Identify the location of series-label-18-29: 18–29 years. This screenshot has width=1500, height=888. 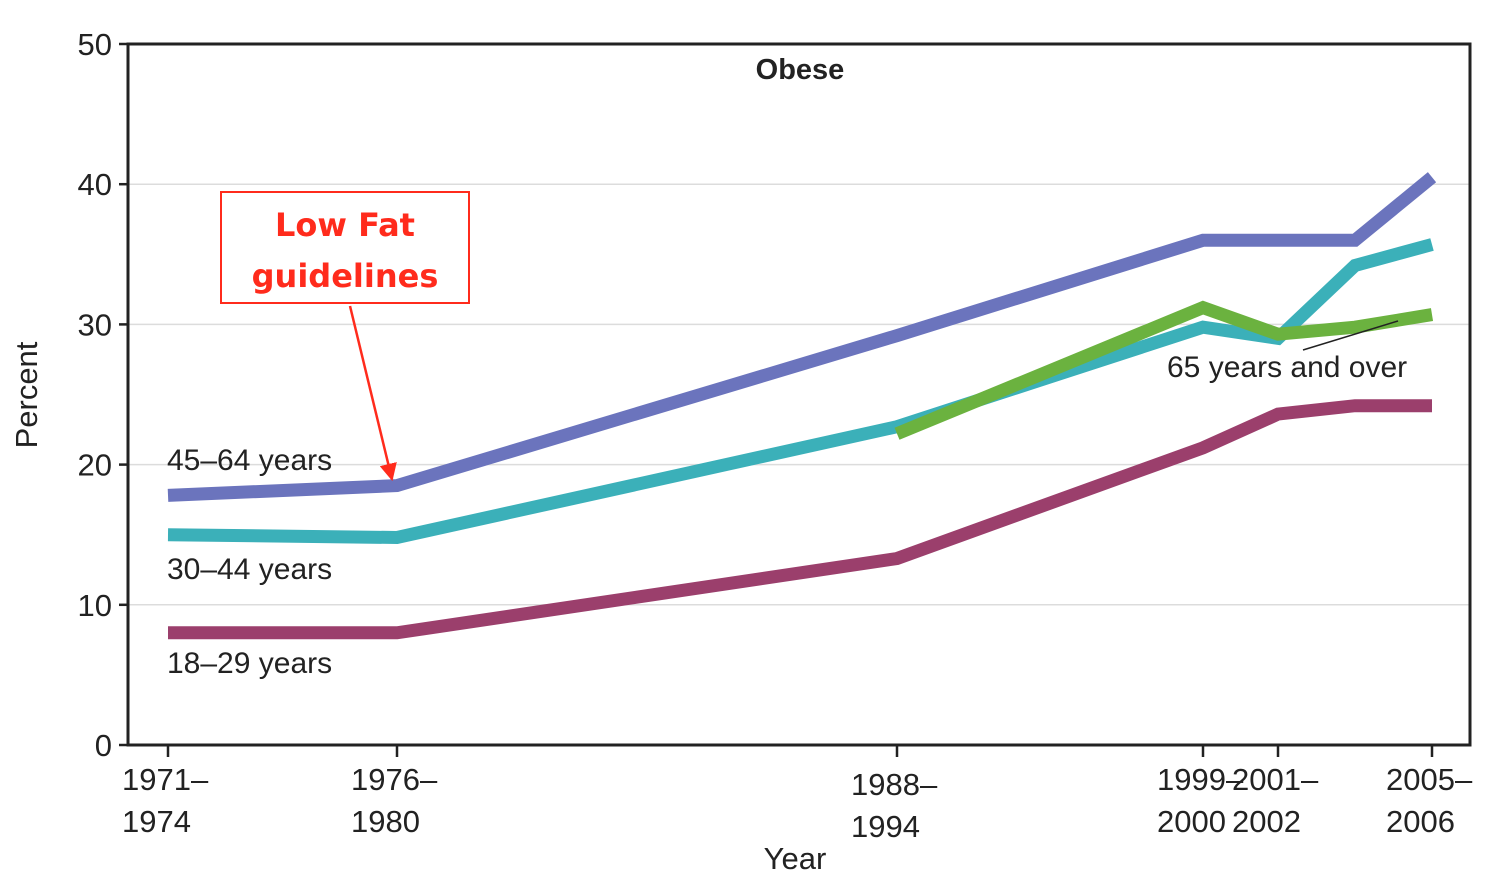
(249, 663).